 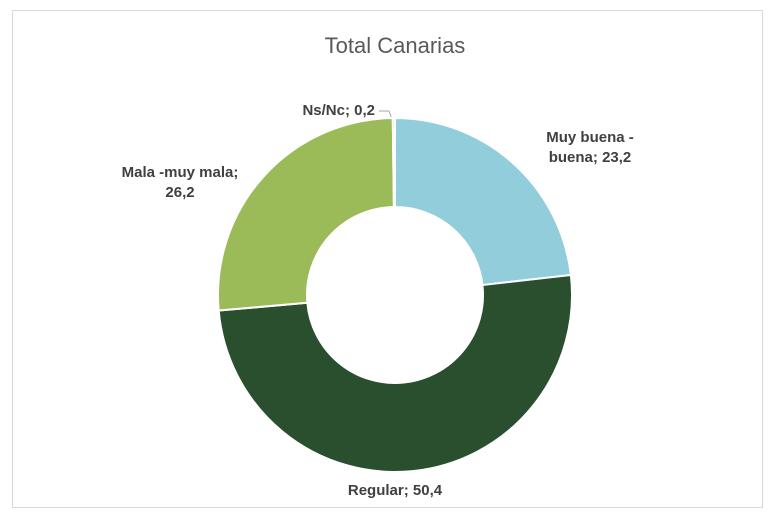 I want to click on data-label: Regular; 50,4, so click(x=395, y=491).